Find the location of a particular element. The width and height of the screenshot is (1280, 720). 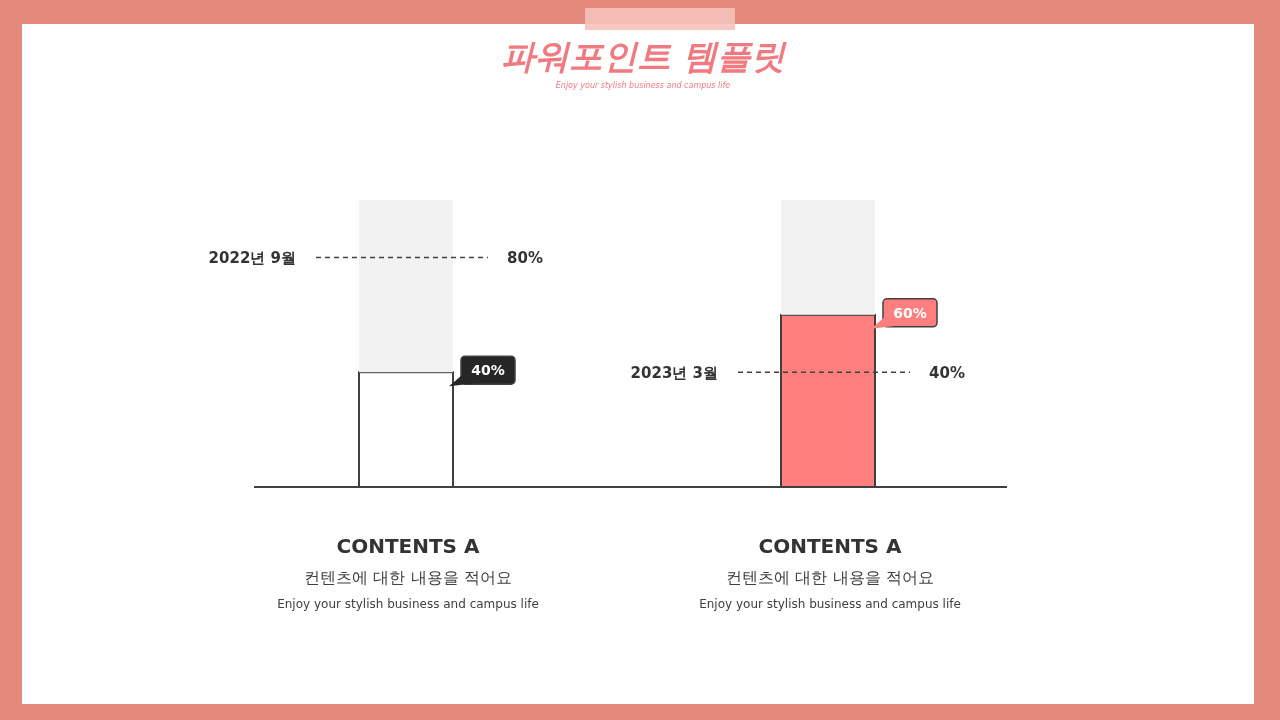

data-label: 40% is located at coordinates (488, 370).